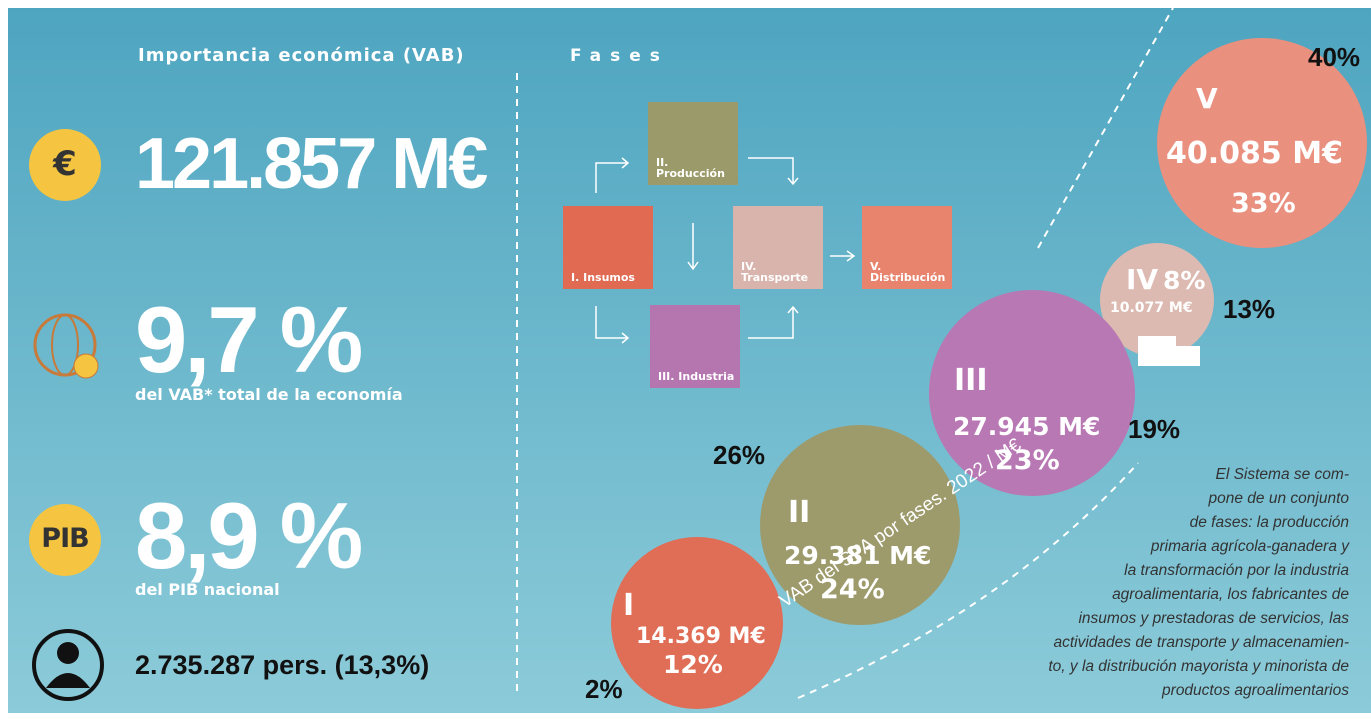 The height and width of the screenshot is (719, 1371). What do you see at coordinates (1278, 498) in the screenshot?
I see `description-line: pone de un conjunto` at bounding box center [1278, 498].